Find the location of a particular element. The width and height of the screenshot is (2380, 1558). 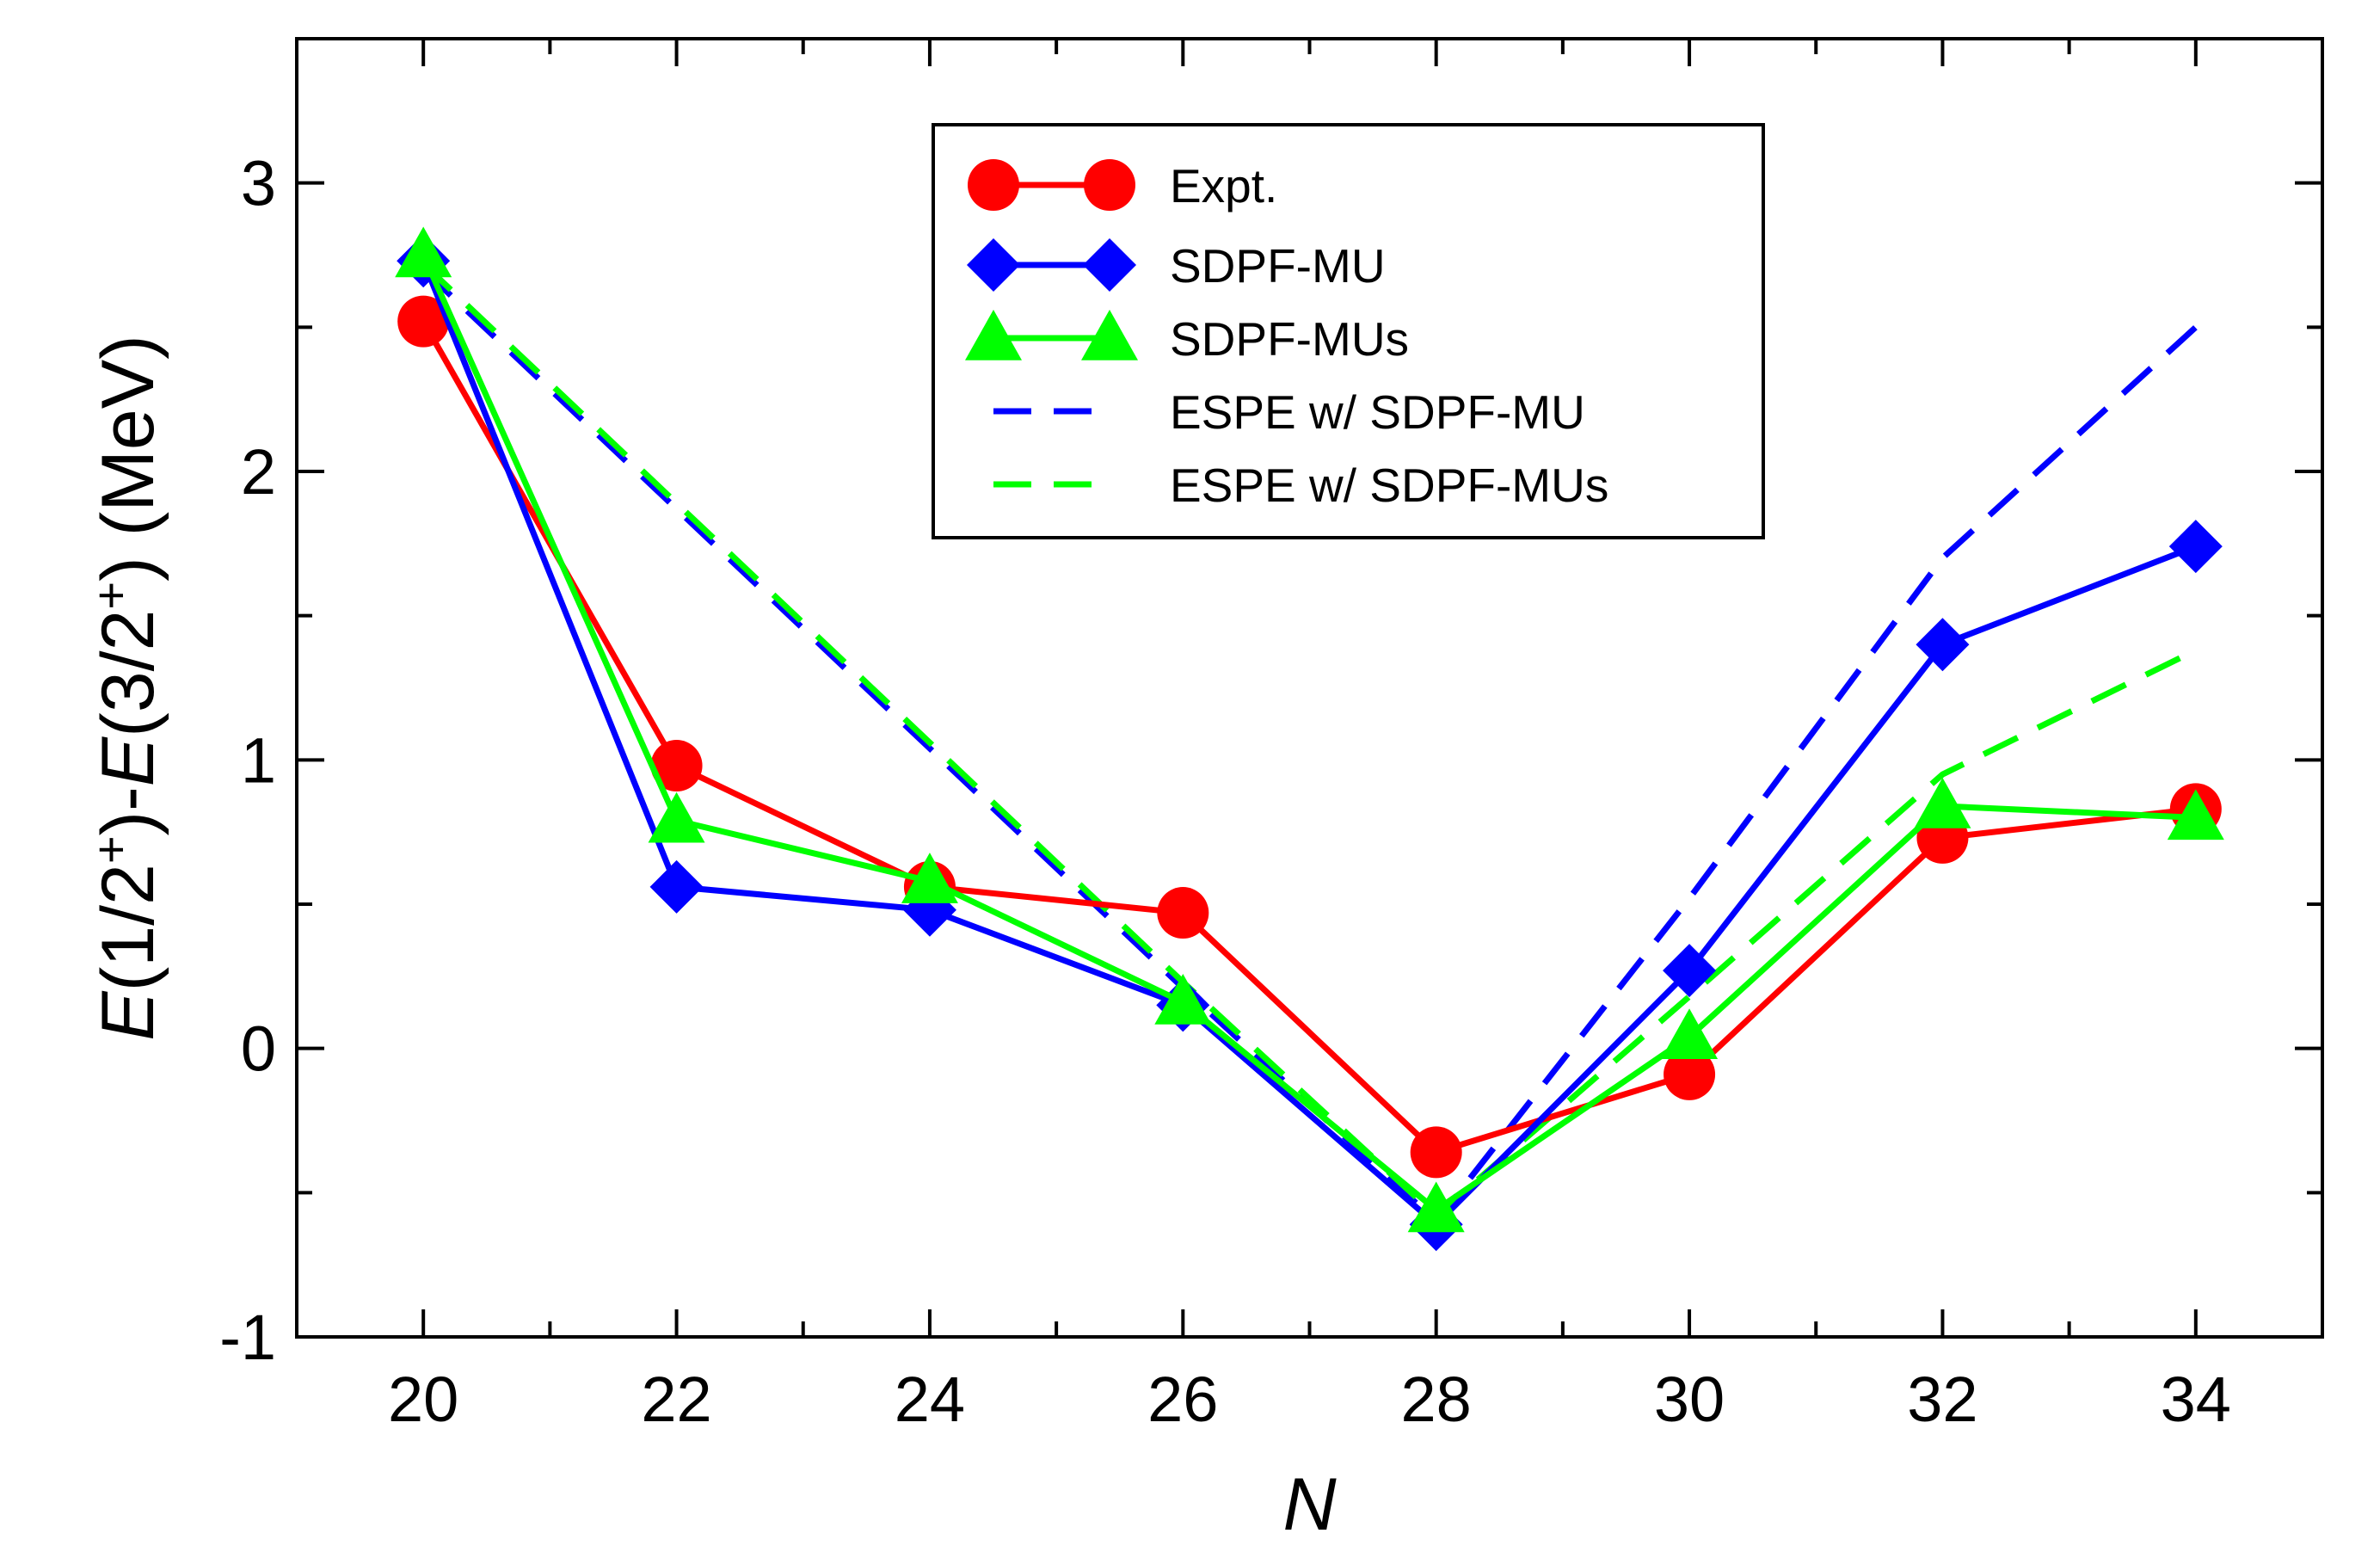

y-axis-title: E(1/2+​)-E(3/2+​) (MeV) is located at coordinates (126, 687).